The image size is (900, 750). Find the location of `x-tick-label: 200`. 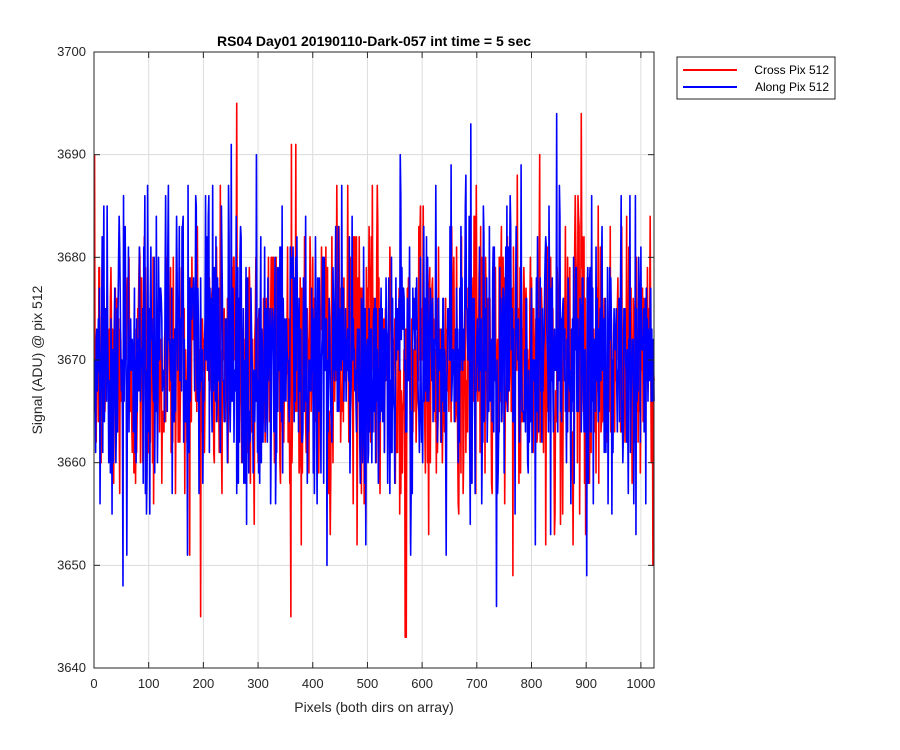

x-tick-label: 200 is located at coordinates (204, 683).